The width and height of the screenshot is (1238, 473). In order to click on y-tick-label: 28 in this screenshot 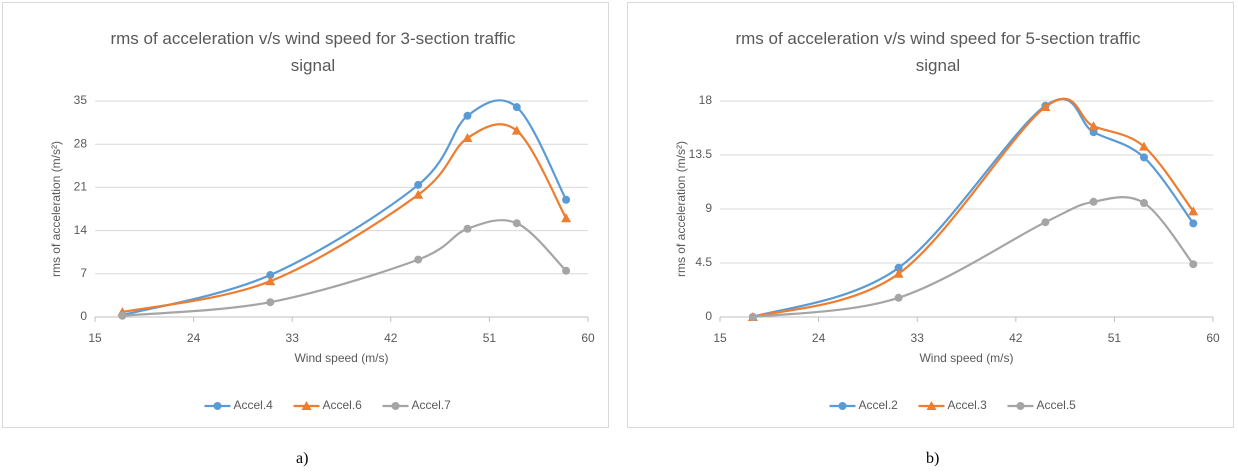, I will do `click(81, 143)`.